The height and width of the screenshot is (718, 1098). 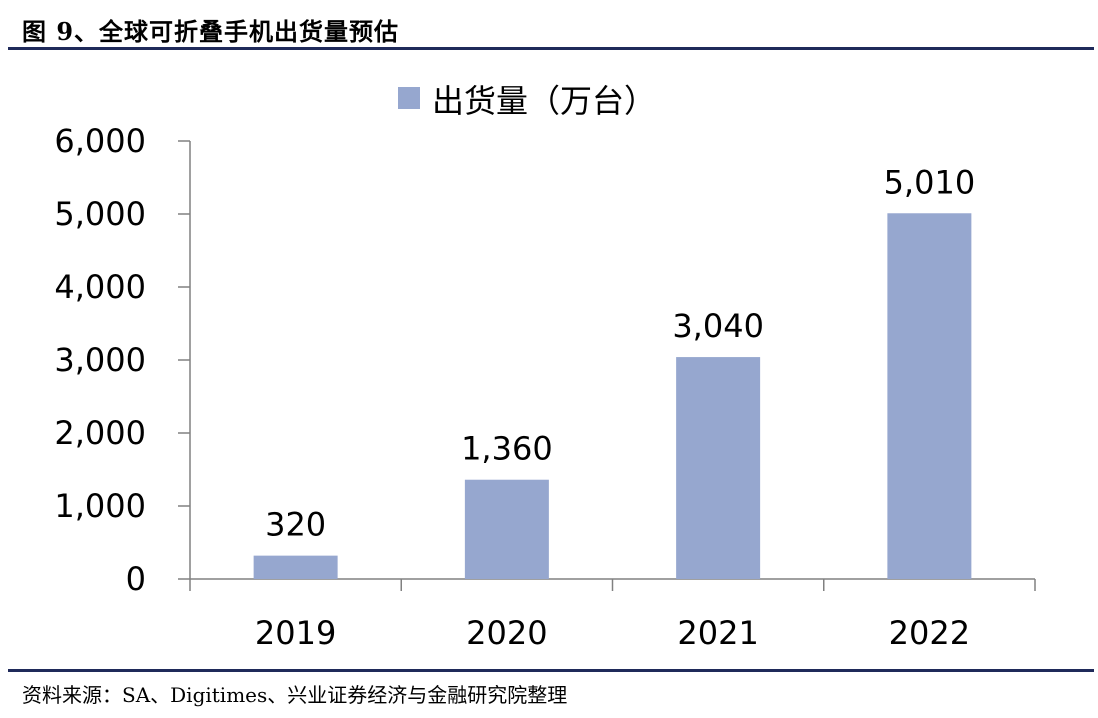 What do you see at coordinates (100, 506) in the screenshot?
I see `y-tick-label: 1,000` at bounding box center [100, 506].